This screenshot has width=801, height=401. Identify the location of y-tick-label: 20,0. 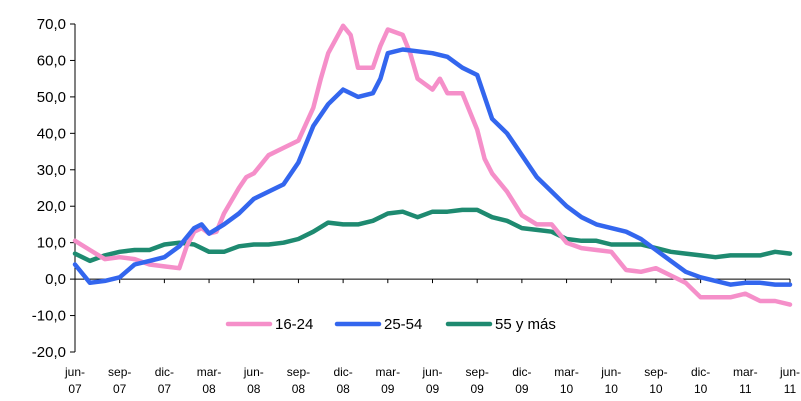
(51, 206).